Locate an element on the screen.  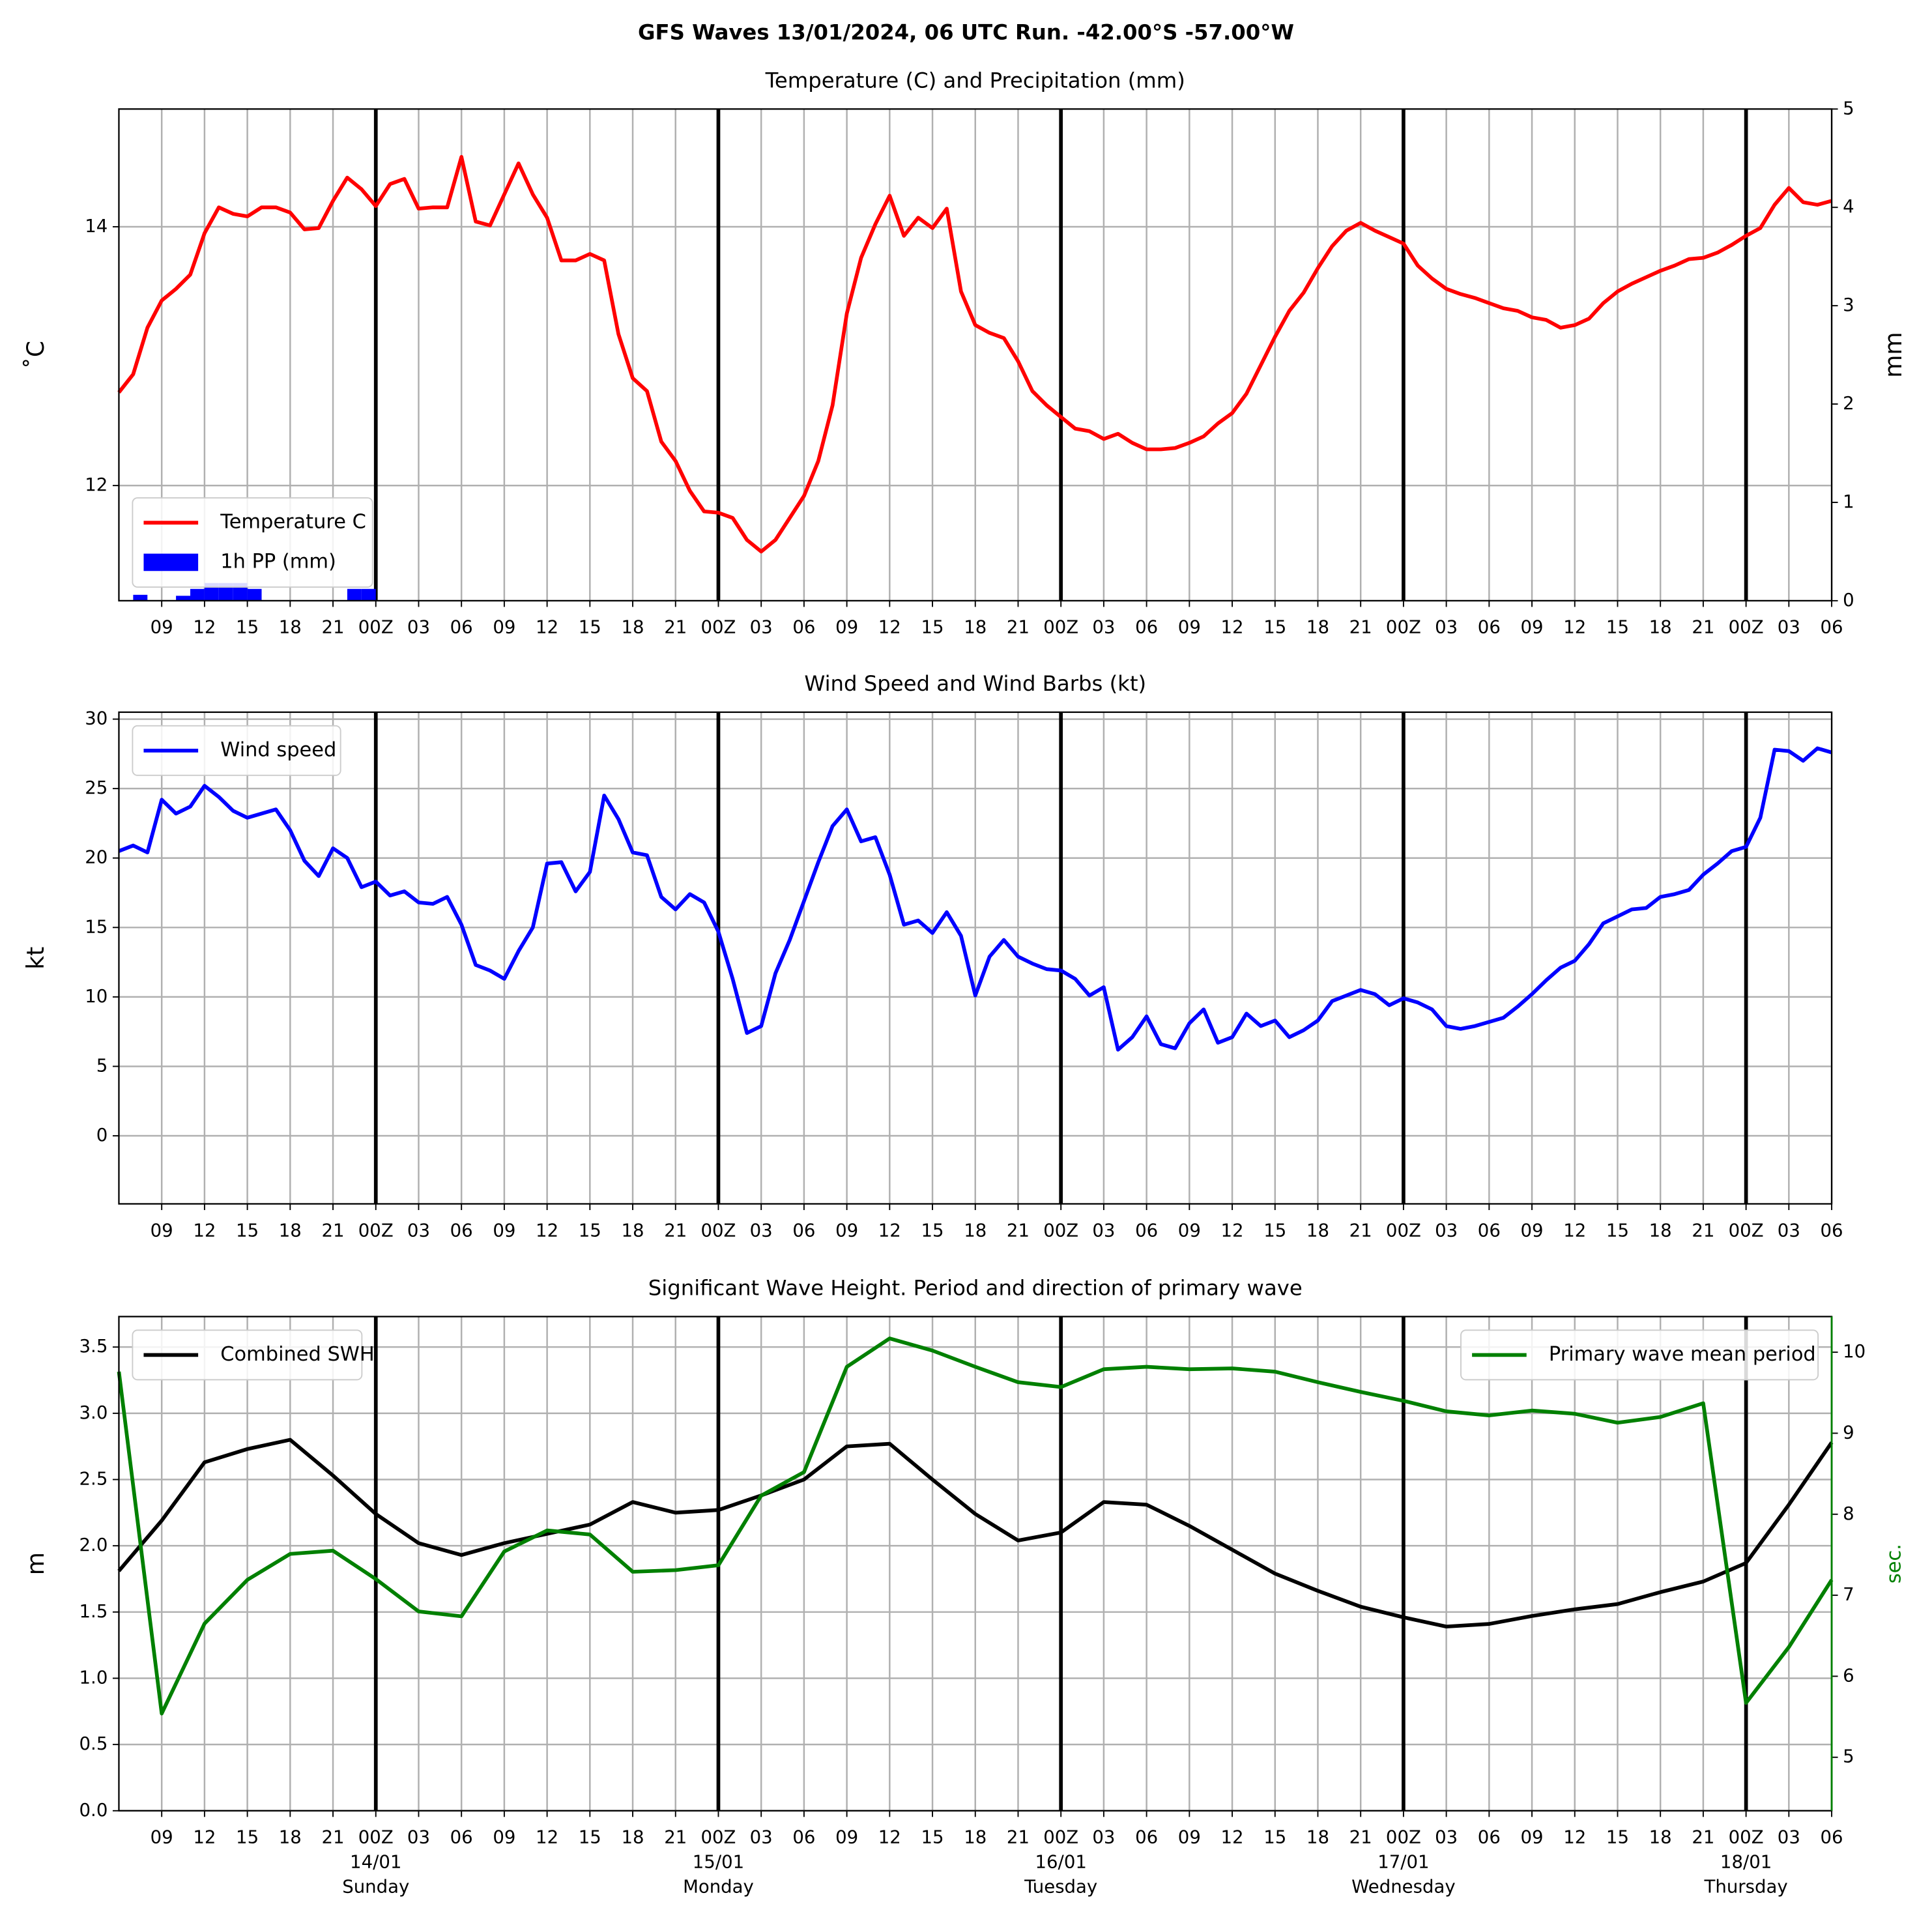
y2-tick-label: 4 is located at coordinates (1848, 206).